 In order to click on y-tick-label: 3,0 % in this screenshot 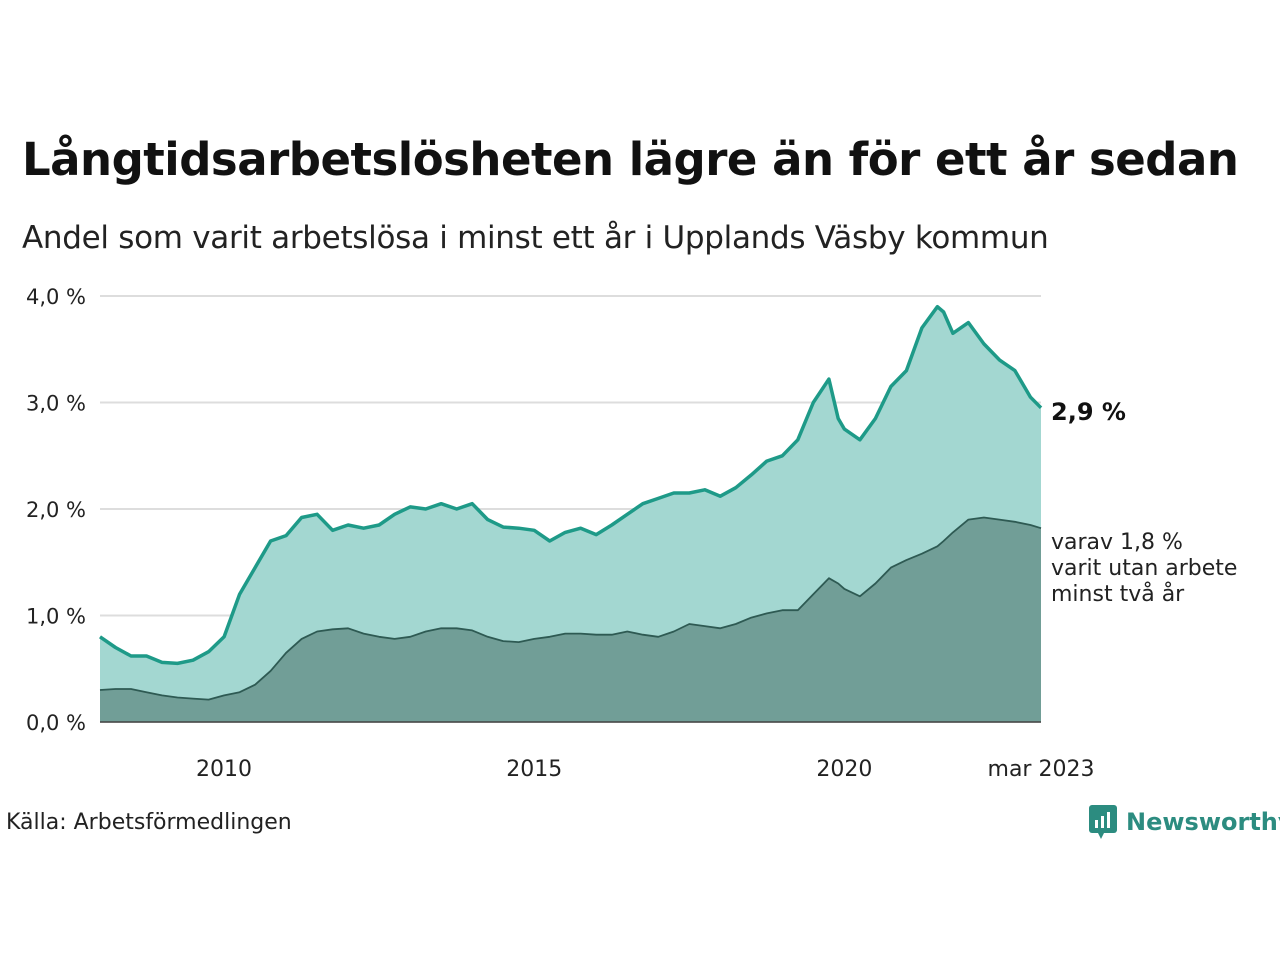, I will do `click(56, 404)`.